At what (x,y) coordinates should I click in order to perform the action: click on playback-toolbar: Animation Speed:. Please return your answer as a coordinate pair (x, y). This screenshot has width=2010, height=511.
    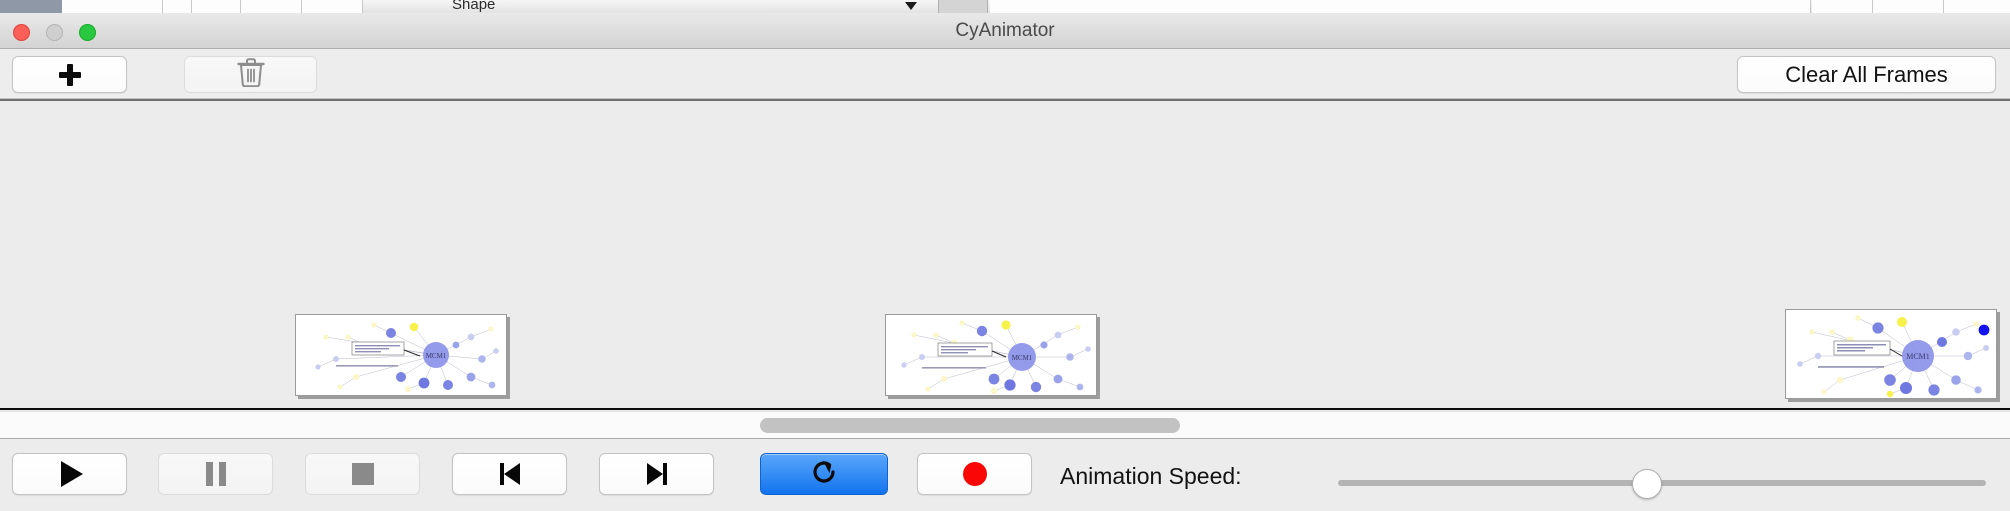
    Looking at the image, I should click on (1005, 474).